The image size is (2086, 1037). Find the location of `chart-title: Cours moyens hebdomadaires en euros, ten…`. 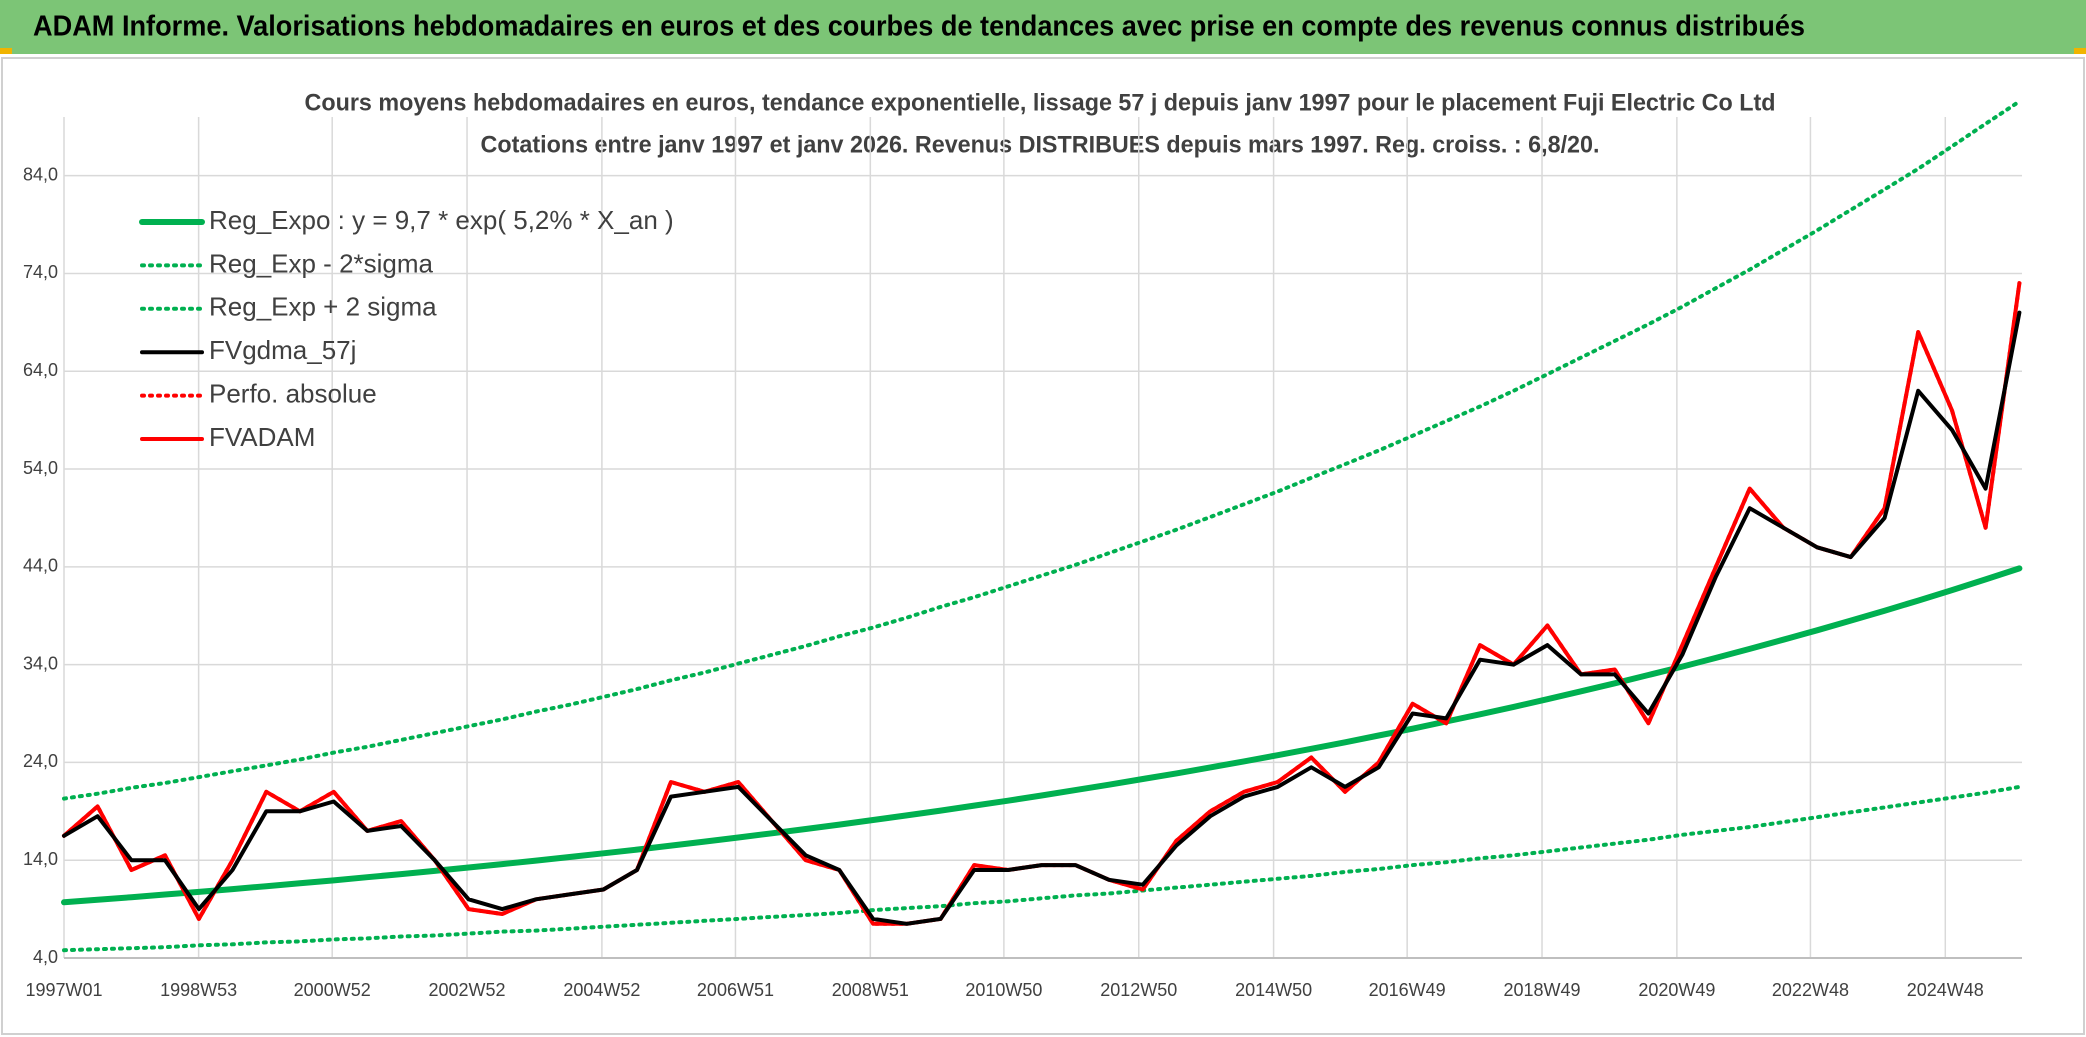

chart-title: Cours moyens hebdomadaires en euros, ten… is located at coordinates (1040, 102).